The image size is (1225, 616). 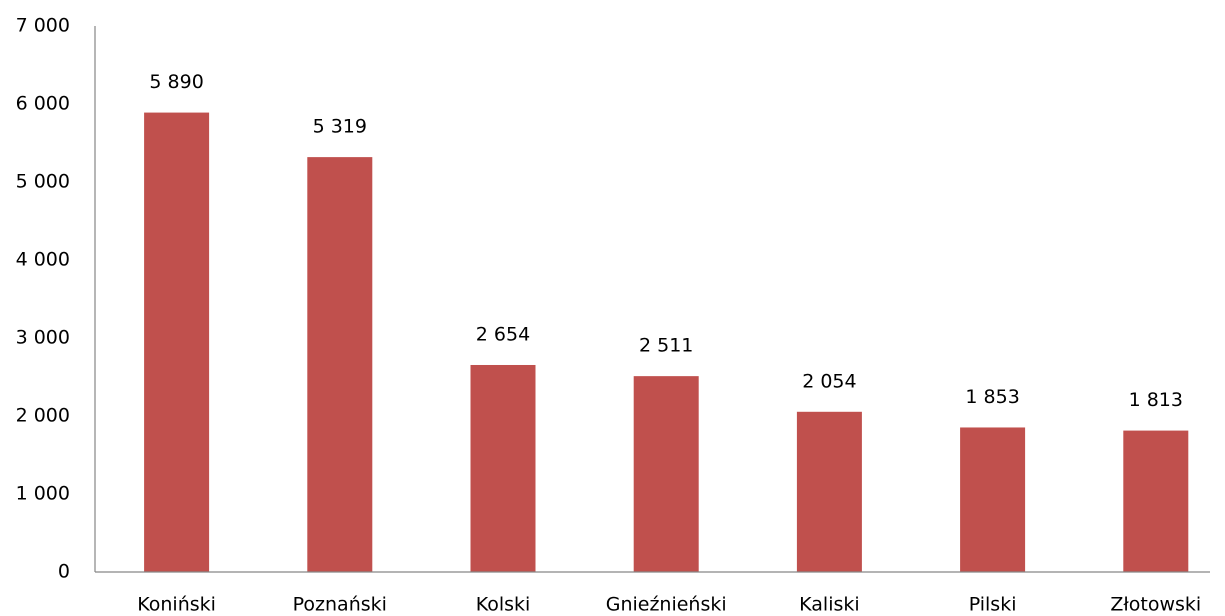 I want to click on y-tick-label: 2 000, so click(x=43, y=416).